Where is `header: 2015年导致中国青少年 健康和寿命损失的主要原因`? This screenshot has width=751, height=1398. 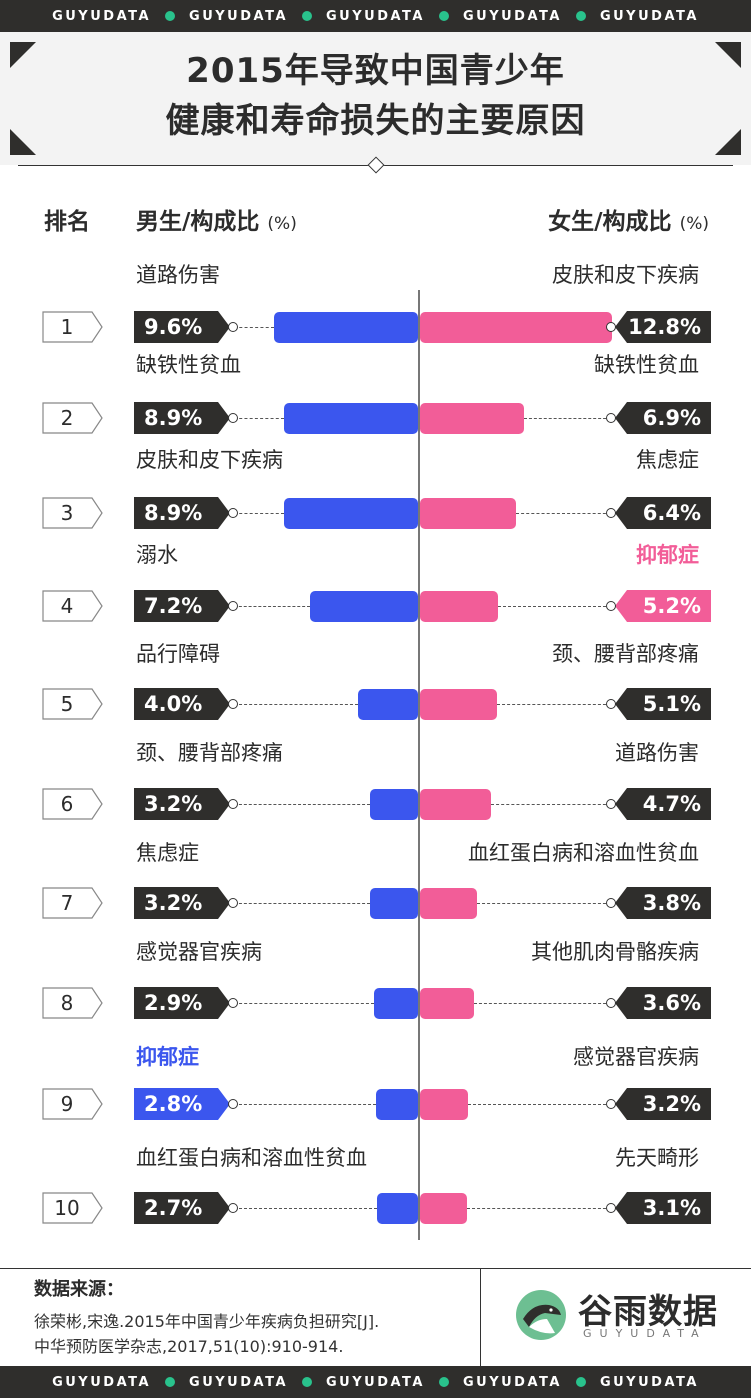 header: 2015年导致中国青少年 健康和寿命损失的主要原因 is located at coordinates (375, 98).